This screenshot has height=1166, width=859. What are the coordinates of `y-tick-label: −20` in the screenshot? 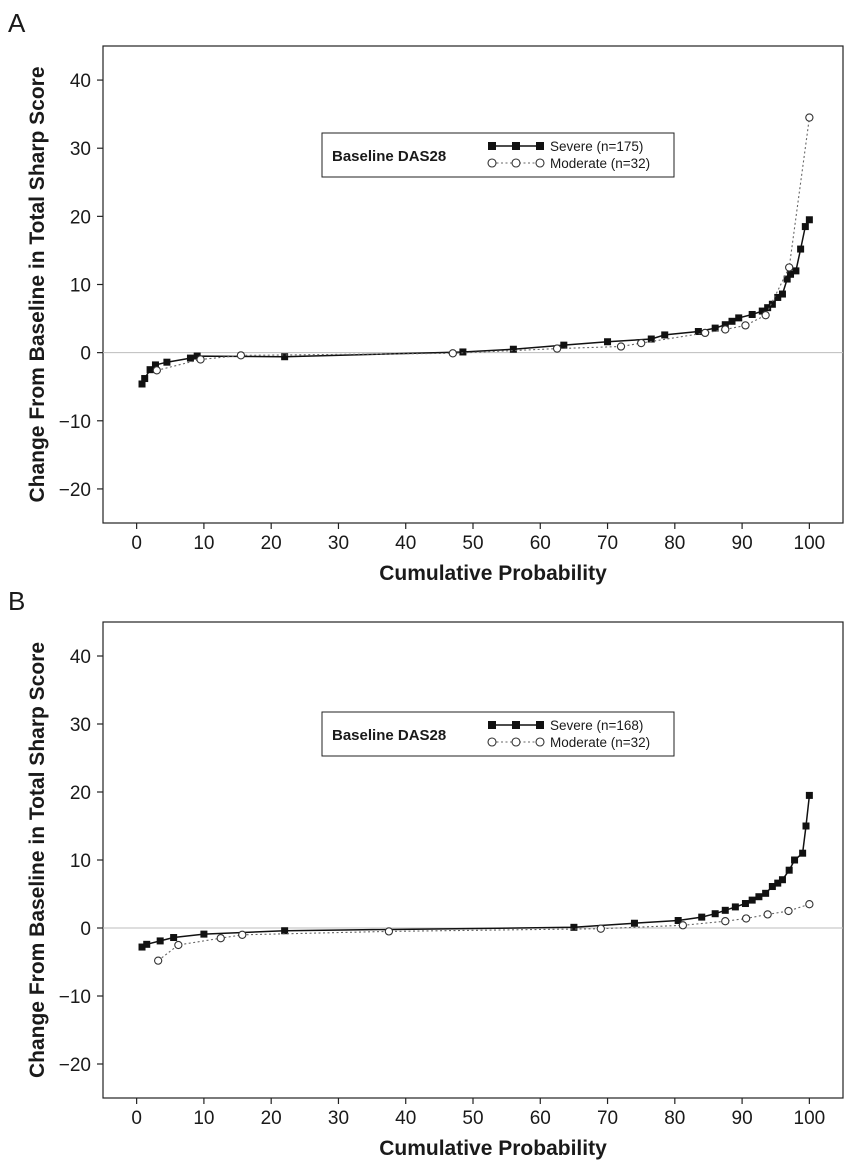 It's located at (75, 490).